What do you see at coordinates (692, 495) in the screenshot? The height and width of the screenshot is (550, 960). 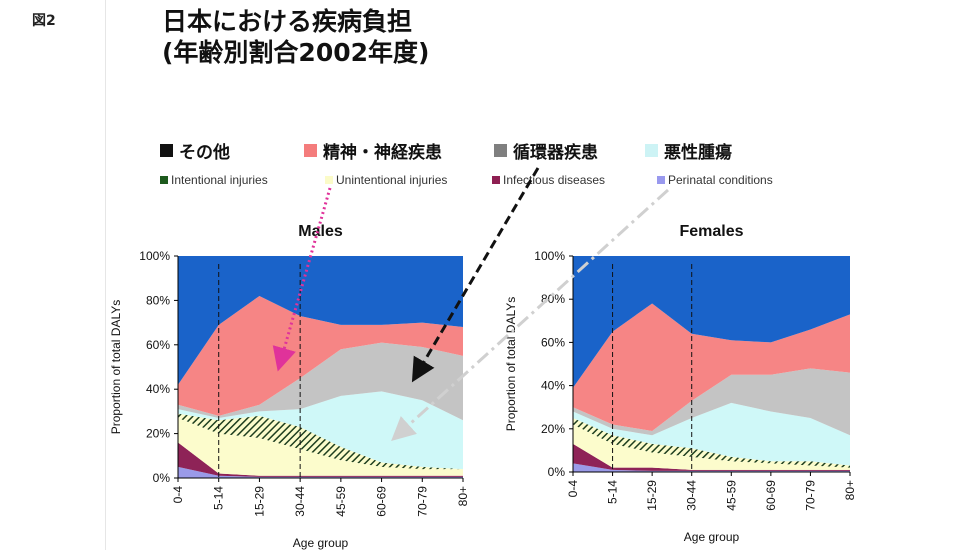 I see `females-xtick-label: 30-44` at bounding box center [692, 495].